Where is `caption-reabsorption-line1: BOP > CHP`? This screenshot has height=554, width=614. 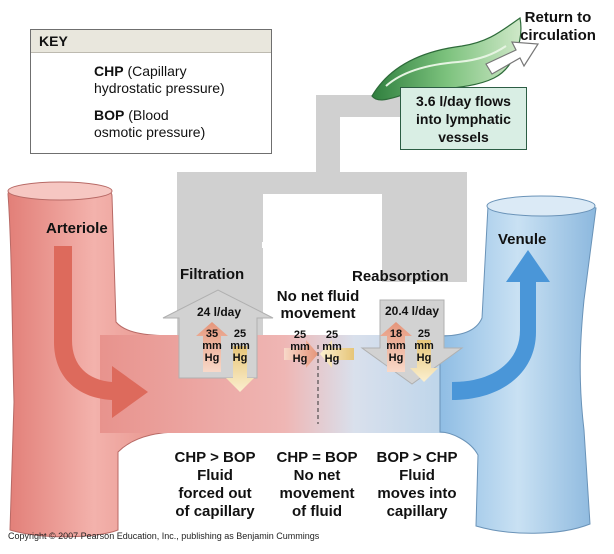
caption-reabsorption-line1: BOP > CHP is located at coordinates (417, 457).